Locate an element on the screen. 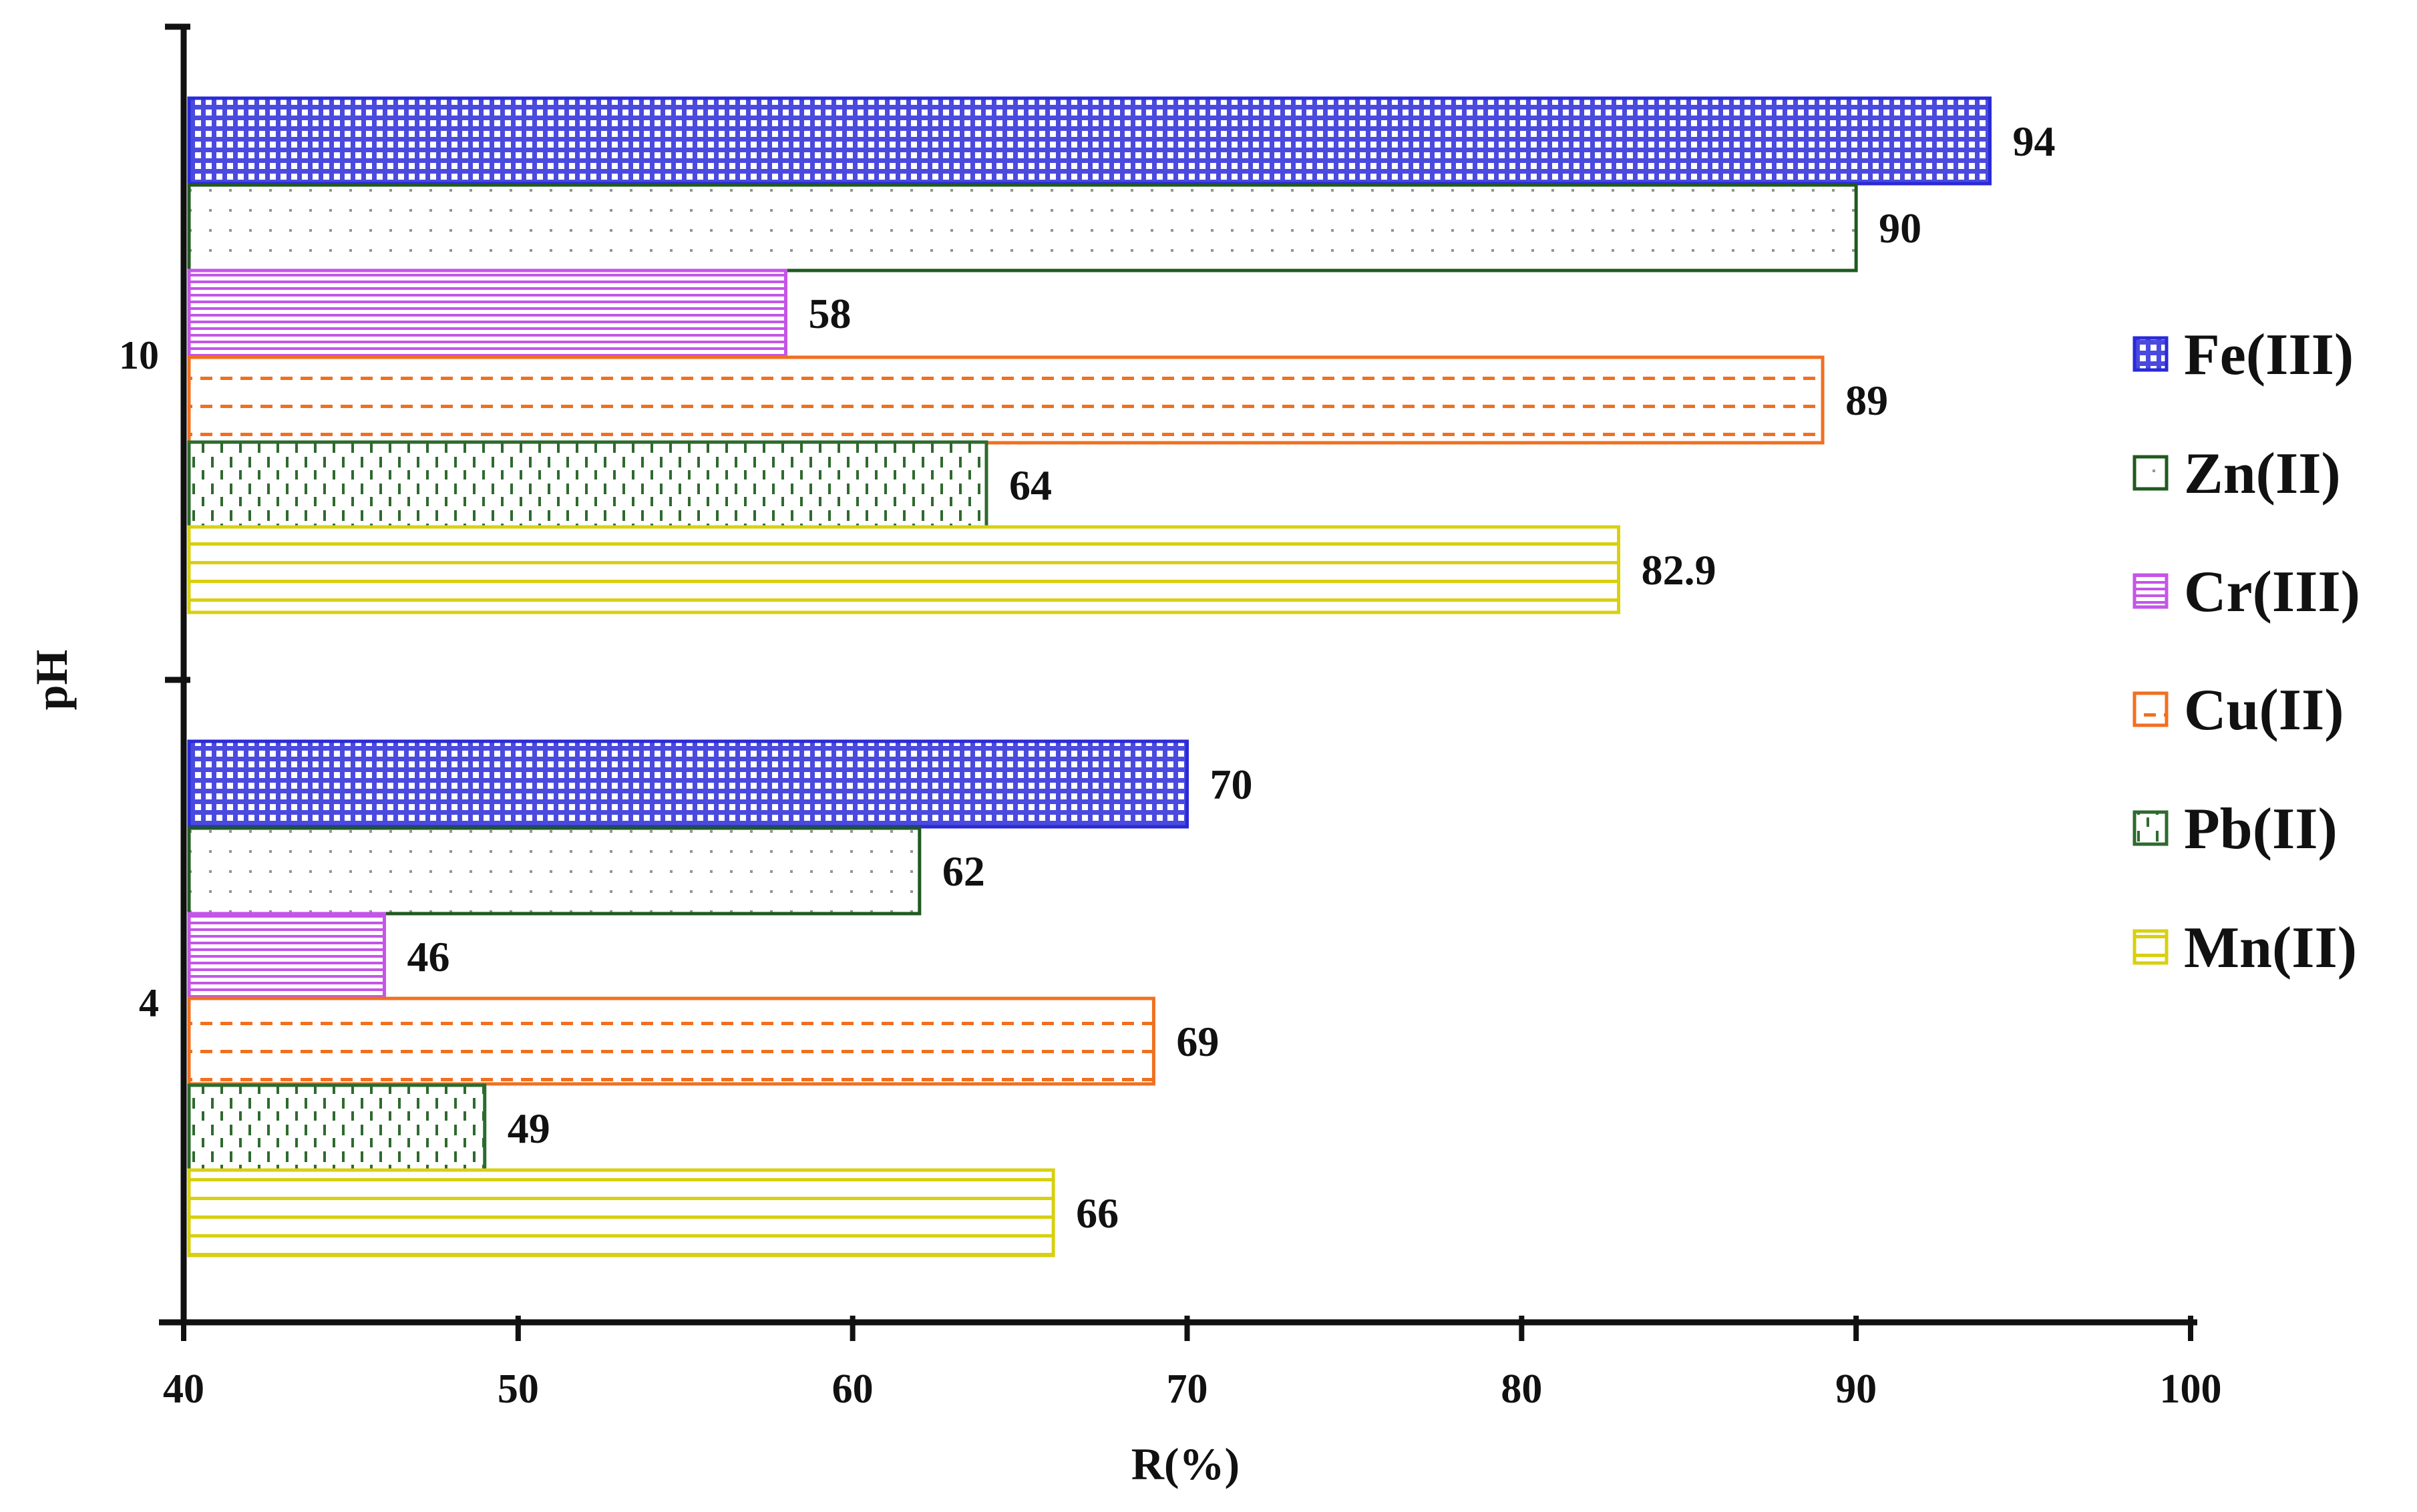  y-tick-label-10: 10 is located at coordinates (139, 355).